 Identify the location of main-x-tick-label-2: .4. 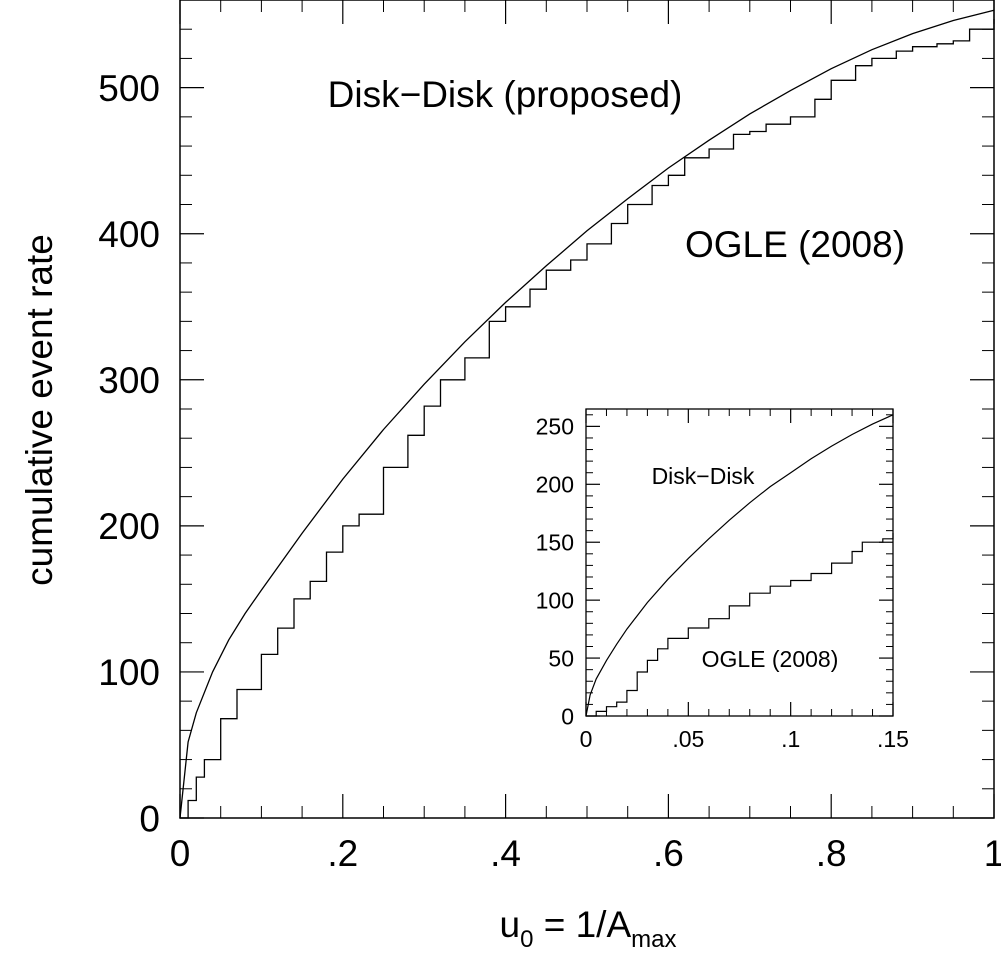
(505, 853).